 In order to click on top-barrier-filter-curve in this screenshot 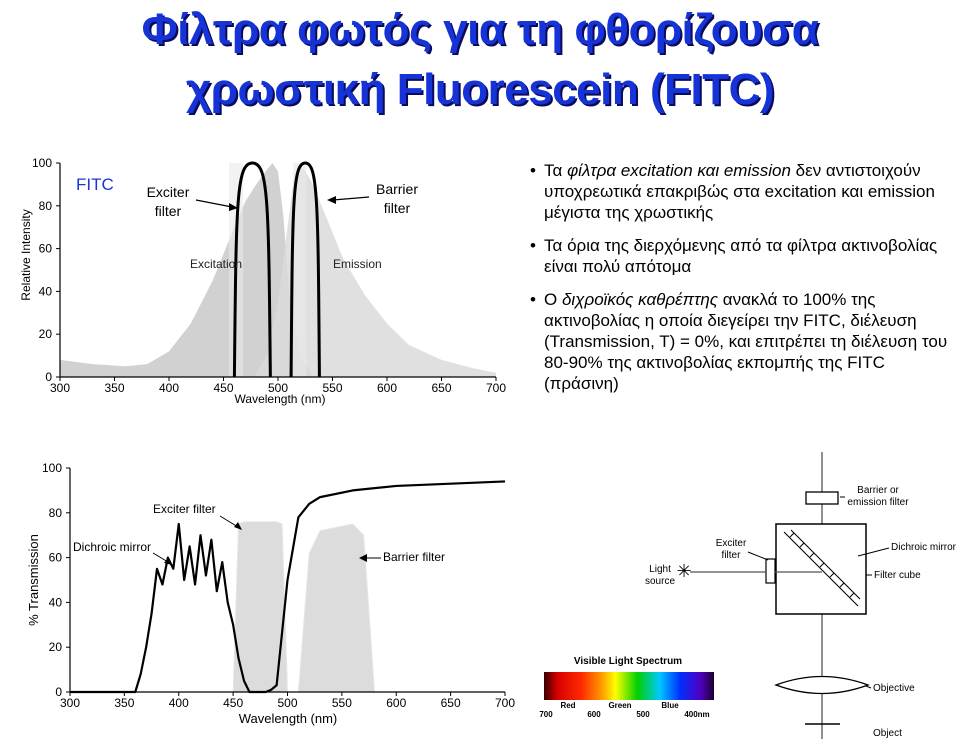, I will do `click(305, 269)`.